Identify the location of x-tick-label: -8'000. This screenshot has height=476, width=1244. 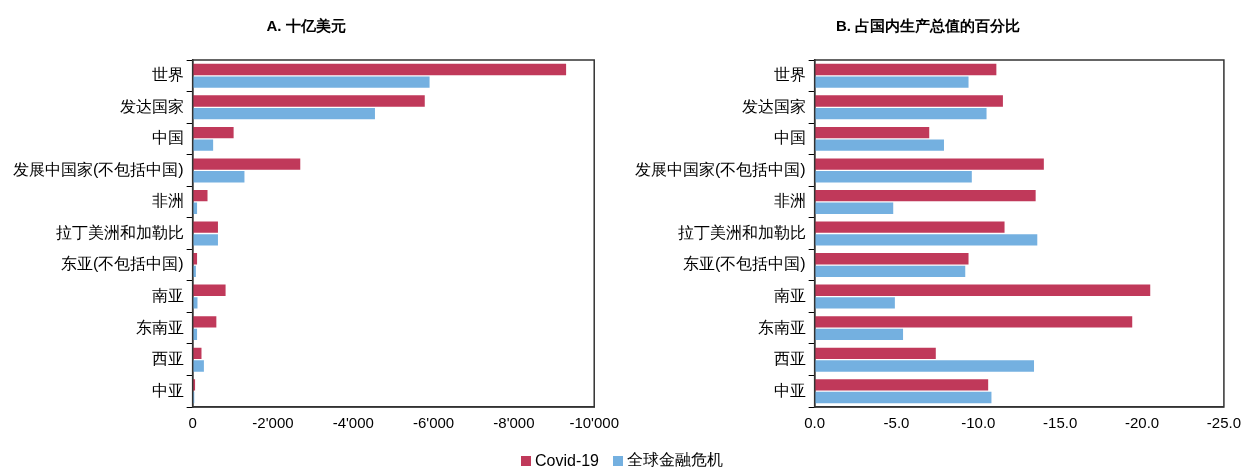
(514, 423).